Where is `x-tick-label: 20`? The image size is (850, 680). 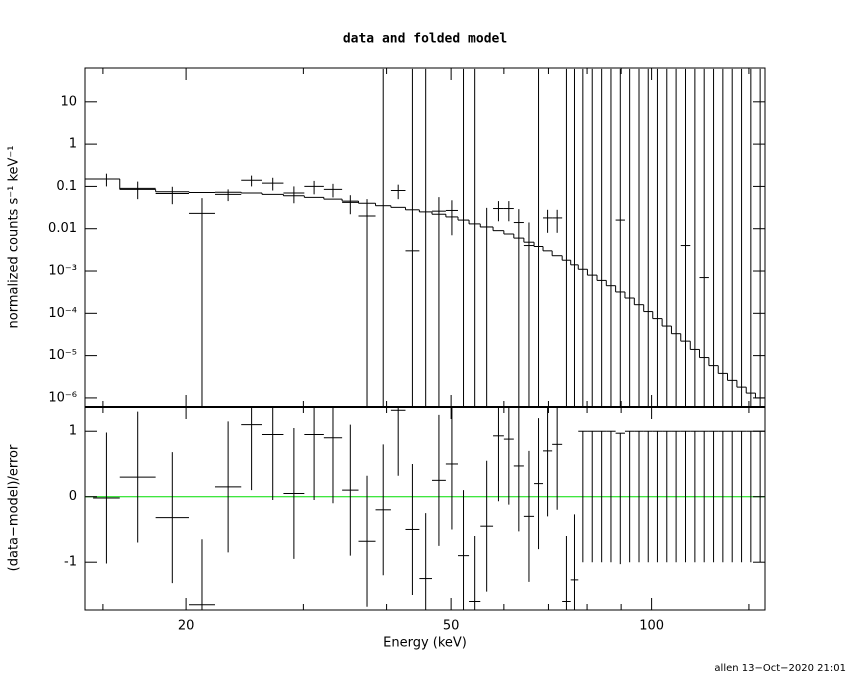 x-tick-label: 20 is located at coordinates (186, 626).